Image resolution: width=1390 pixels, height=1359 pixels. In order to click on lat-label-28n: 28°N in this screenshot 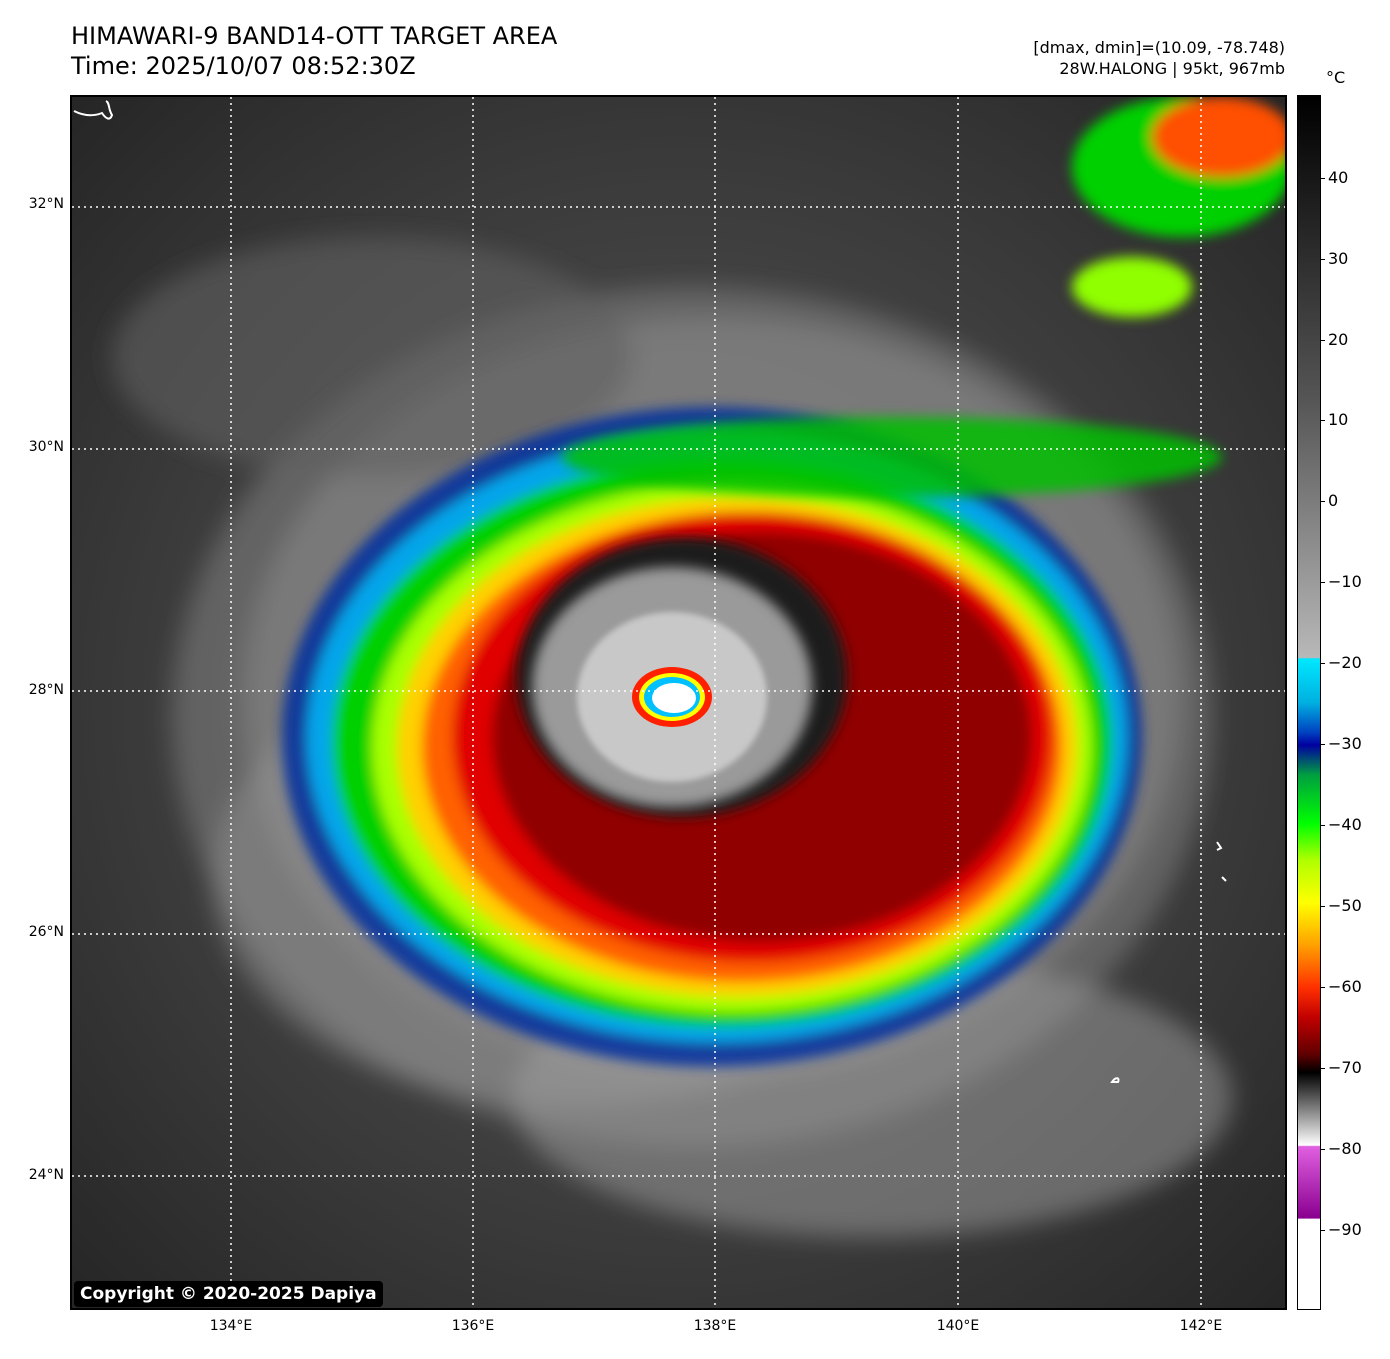, I will do `click(46, 690)`.